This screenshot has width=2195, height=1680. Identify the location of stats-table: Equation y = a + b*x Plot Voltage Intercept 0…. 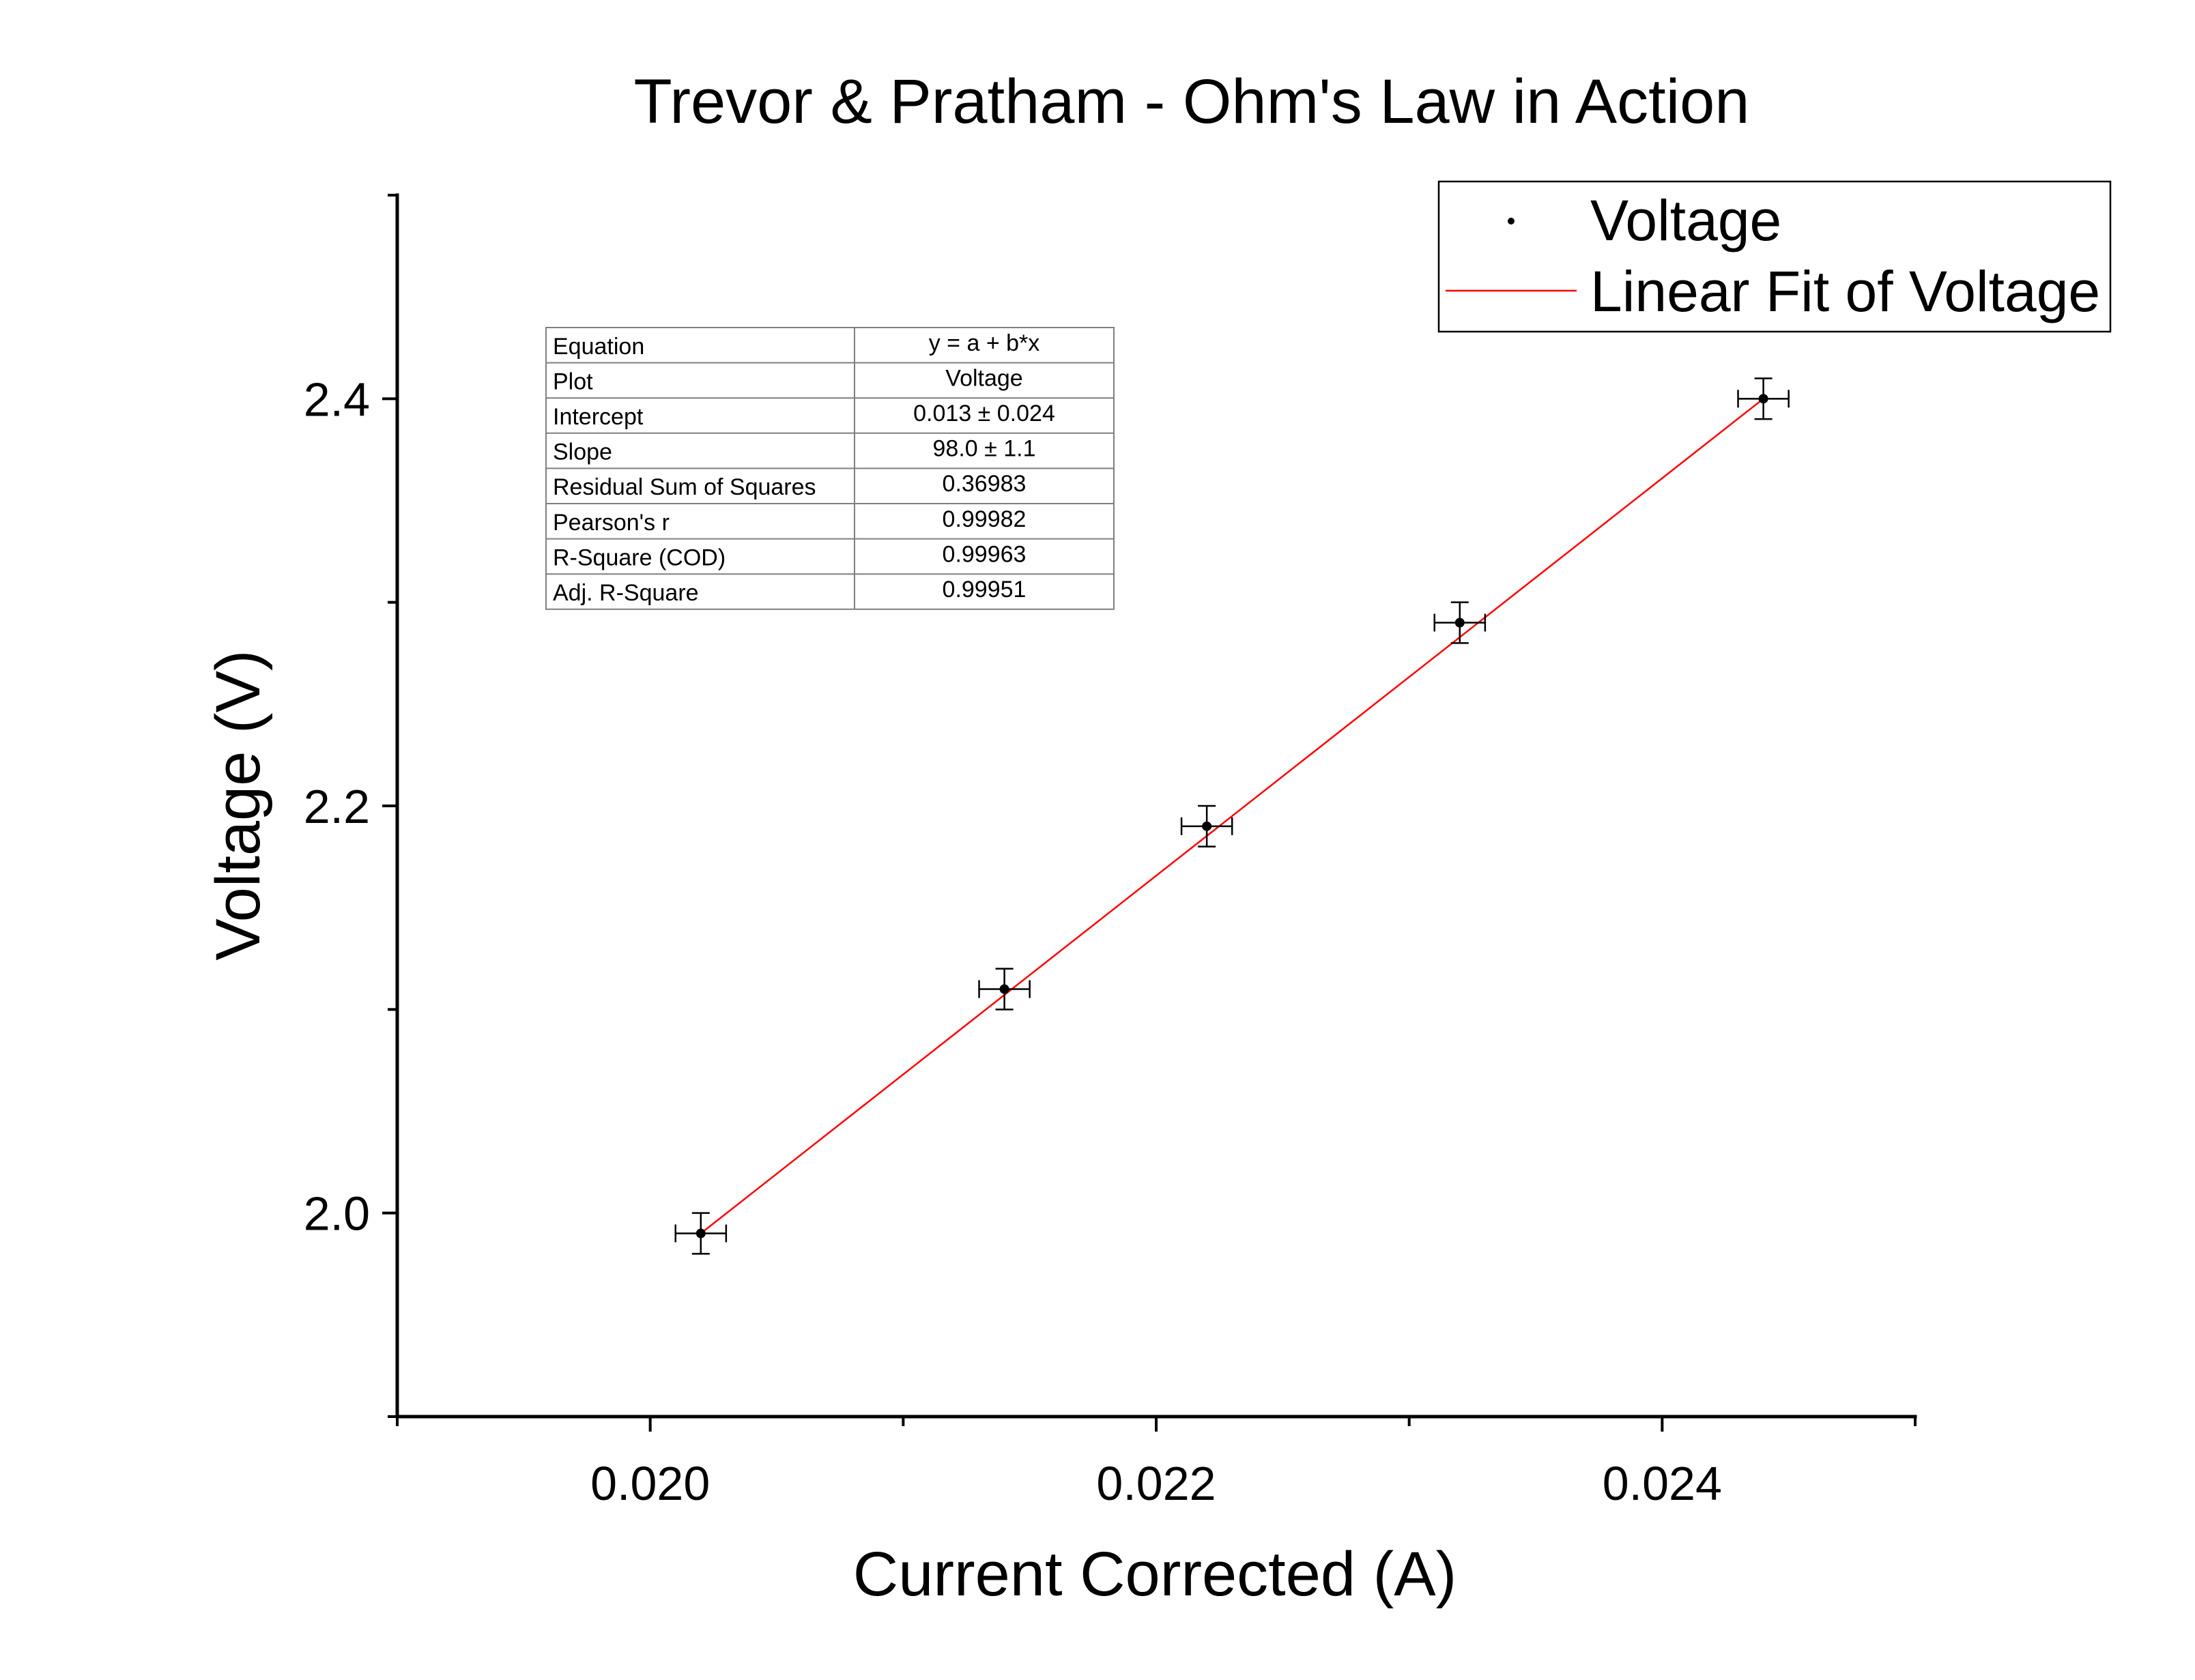
(830, 468).